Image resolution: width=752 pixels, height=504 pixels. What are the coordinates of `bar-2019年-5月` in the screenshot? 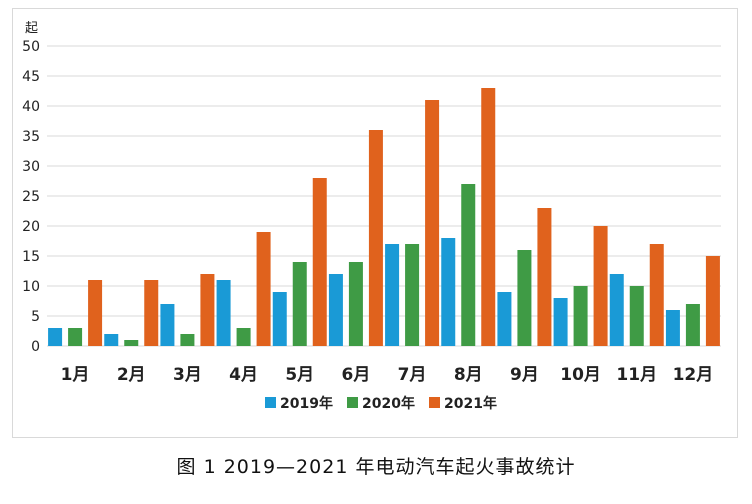 It's located at (279, 319).